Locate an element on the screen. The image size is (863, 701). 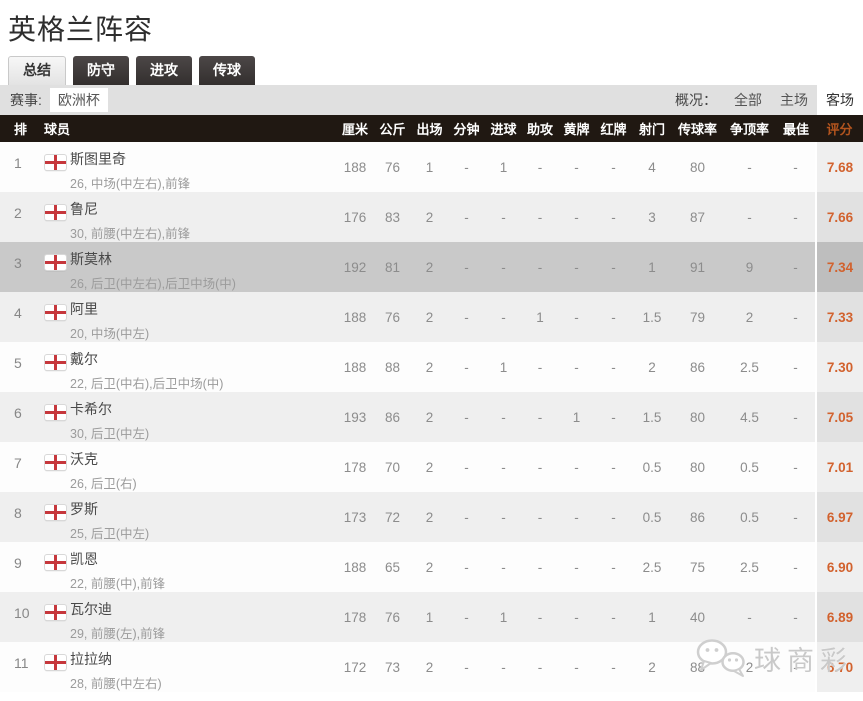
tab-passing: 传球 is located at coordinates (227, 70).